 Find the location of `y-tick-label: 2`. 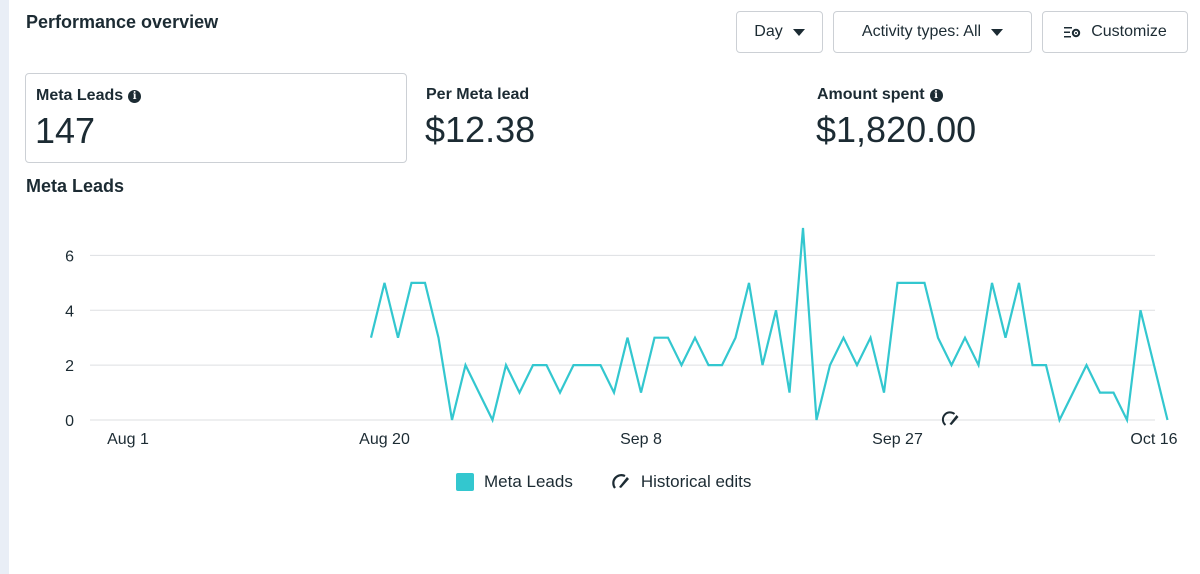

y-tick-label: 2 is located at coordinates (69, 366).